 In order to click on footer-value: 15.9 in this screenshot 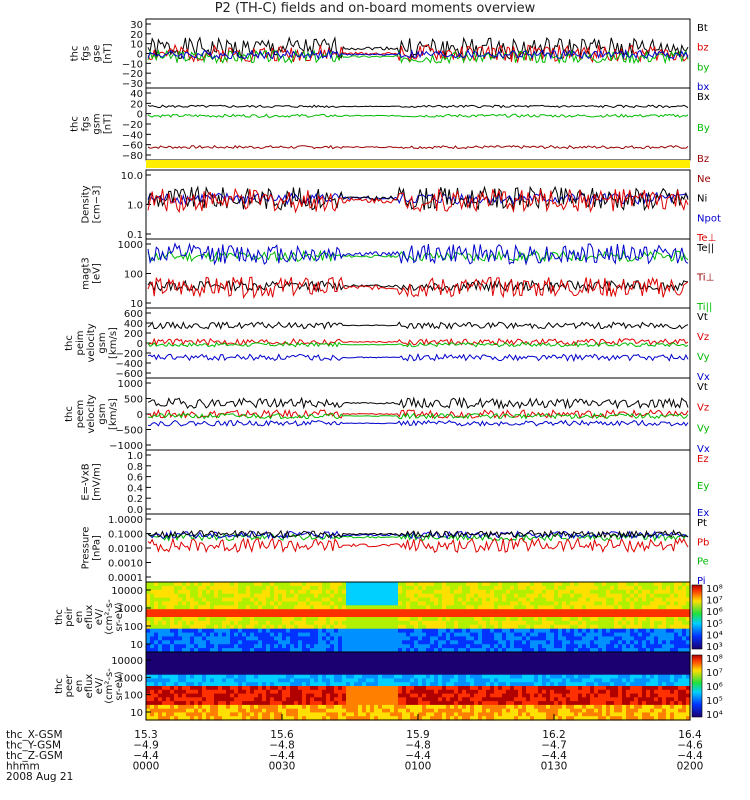, I will do `click(417, 735)`.